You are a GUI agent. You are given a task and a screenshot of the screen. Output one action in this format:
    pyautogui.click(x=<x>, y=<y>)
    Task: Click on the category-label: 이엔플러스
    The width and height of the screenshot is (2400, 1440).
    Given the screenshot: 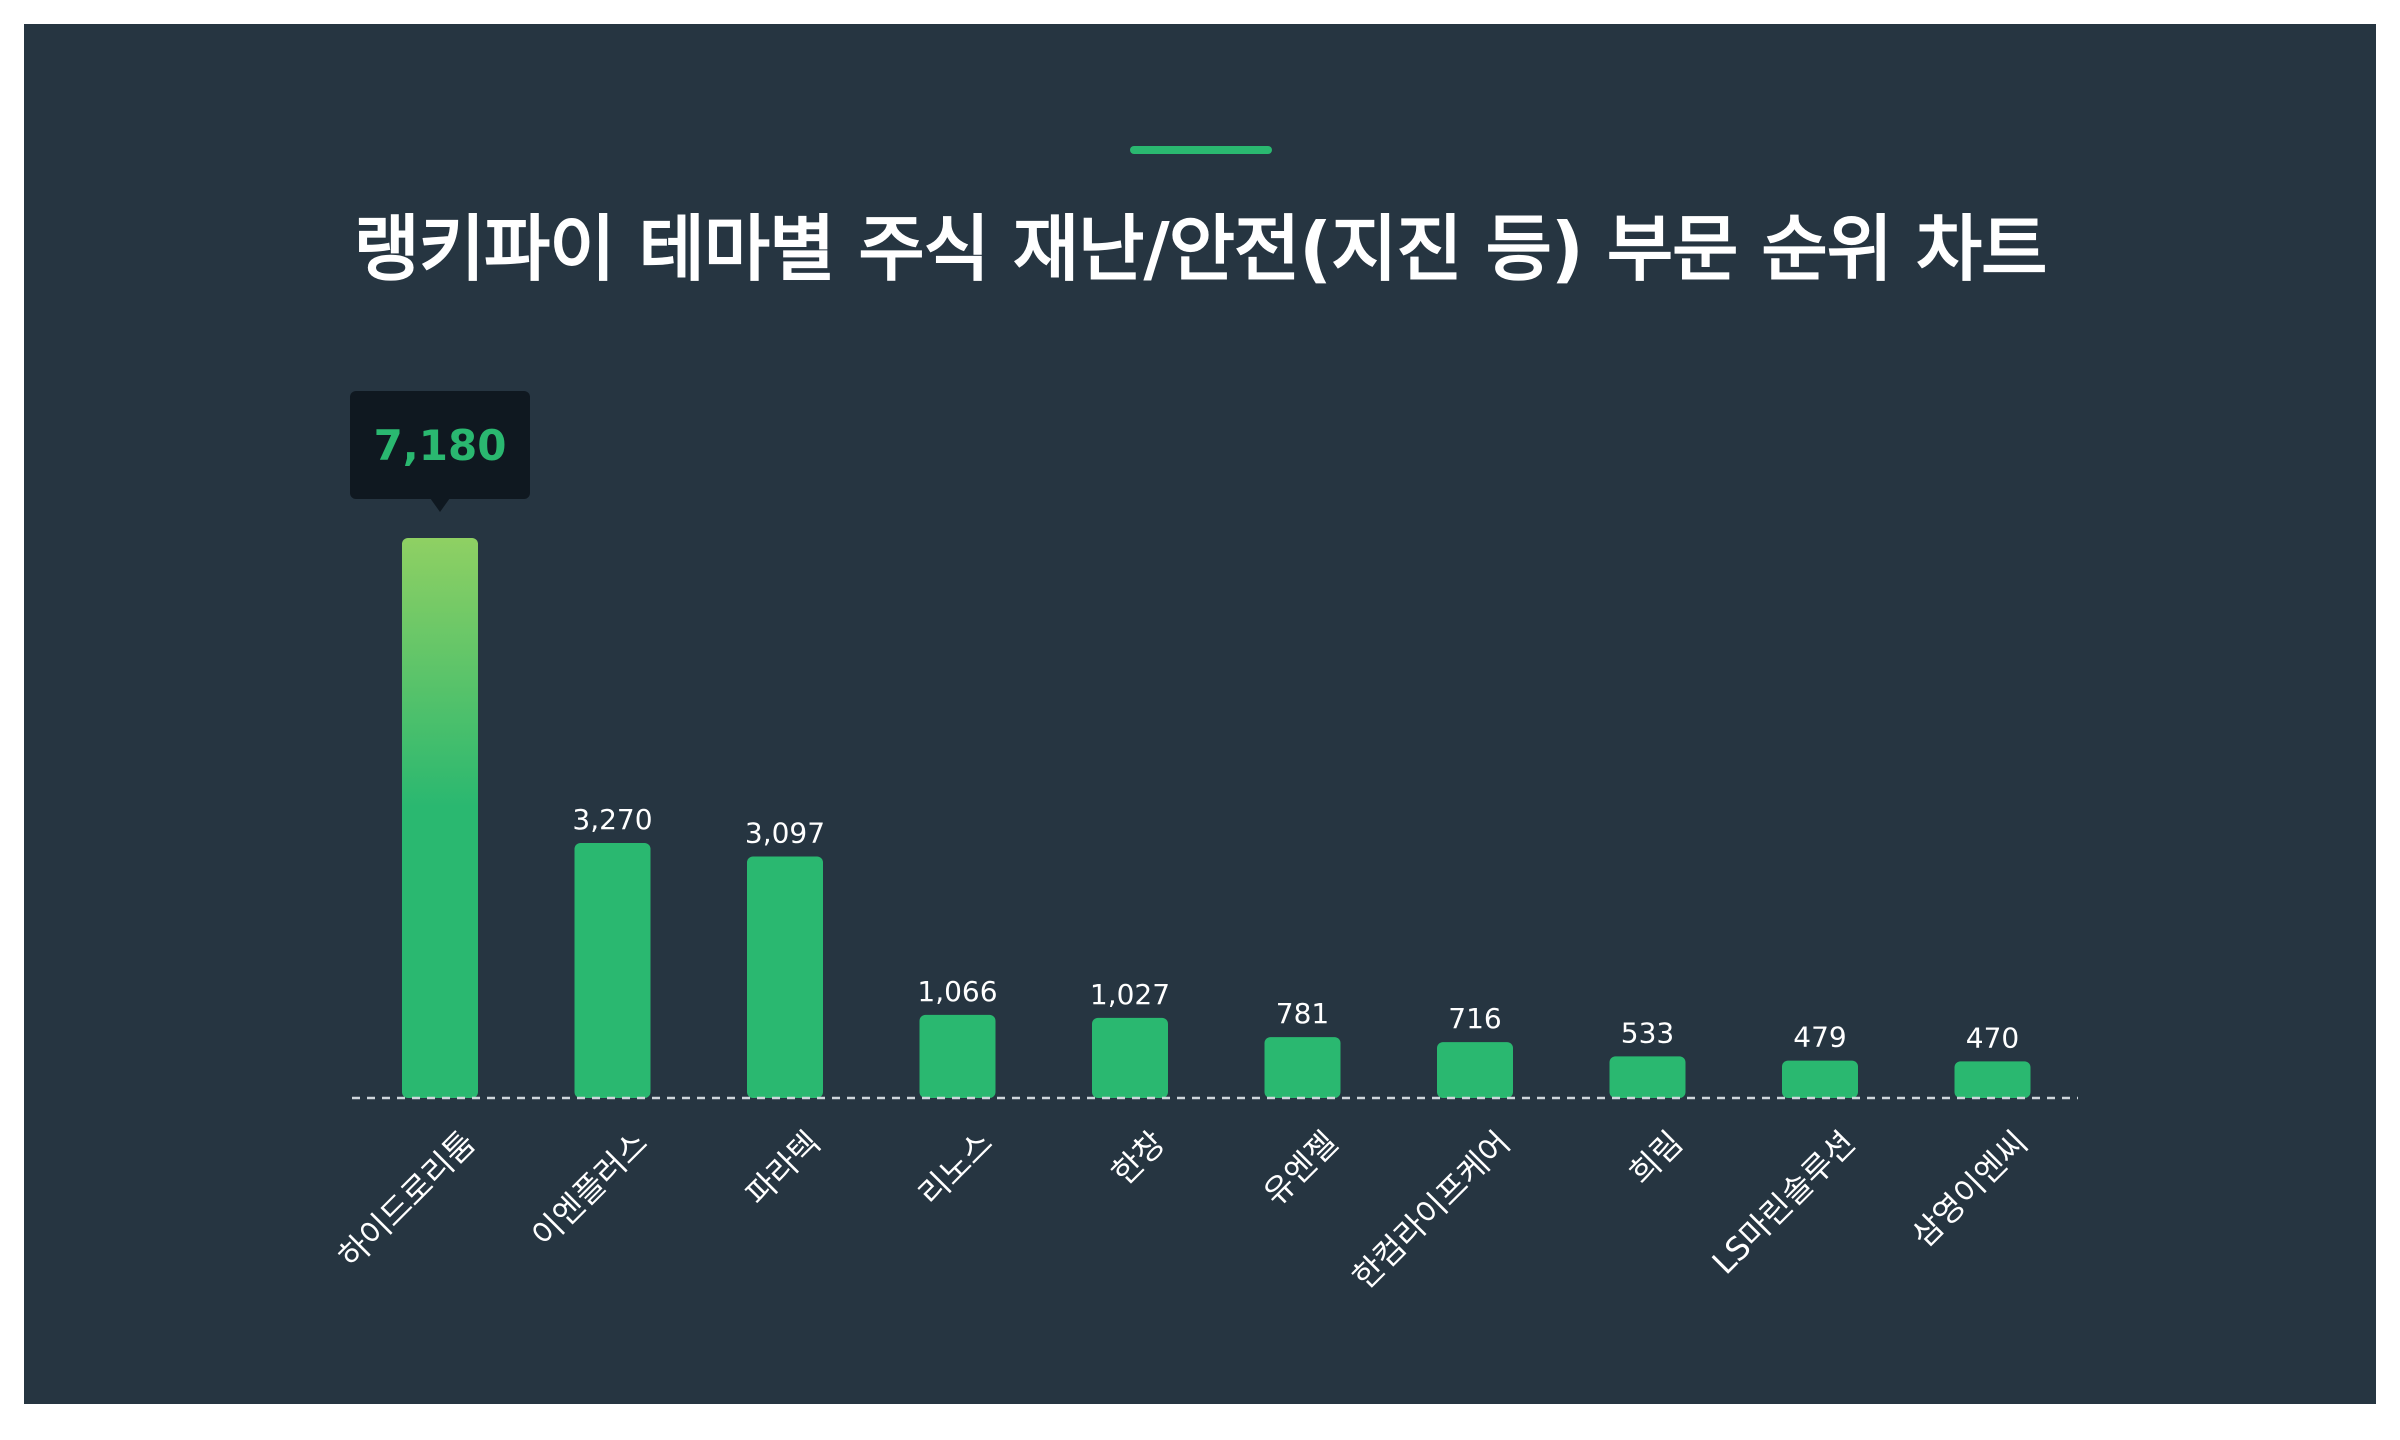 What is the action you would take?
    pyautogui.click(x=589, y=1189)
    